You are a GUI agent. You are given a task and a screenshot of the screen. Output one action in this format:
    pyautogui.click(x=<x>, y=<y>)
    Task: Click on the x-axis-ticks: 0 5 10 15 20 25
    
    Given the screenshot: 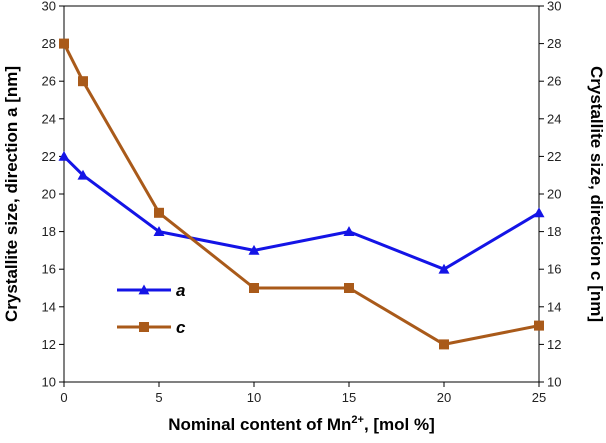 What is the action you would take?
    pyautogui.click(x=303, y=393)
    